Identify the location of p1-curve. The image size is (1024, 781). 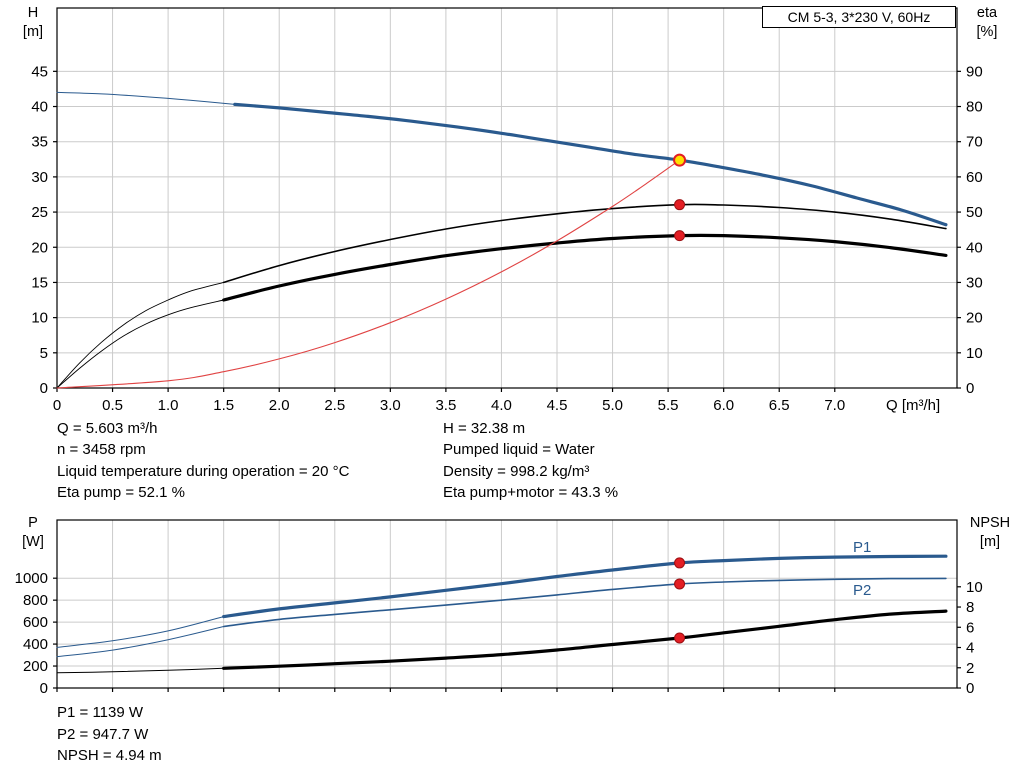
(585, 586).